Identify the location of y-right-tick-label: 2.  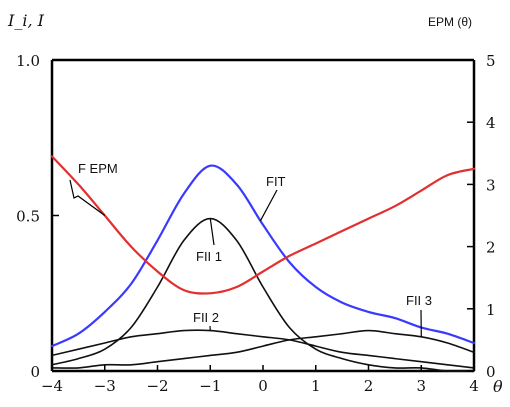
(491, 248).